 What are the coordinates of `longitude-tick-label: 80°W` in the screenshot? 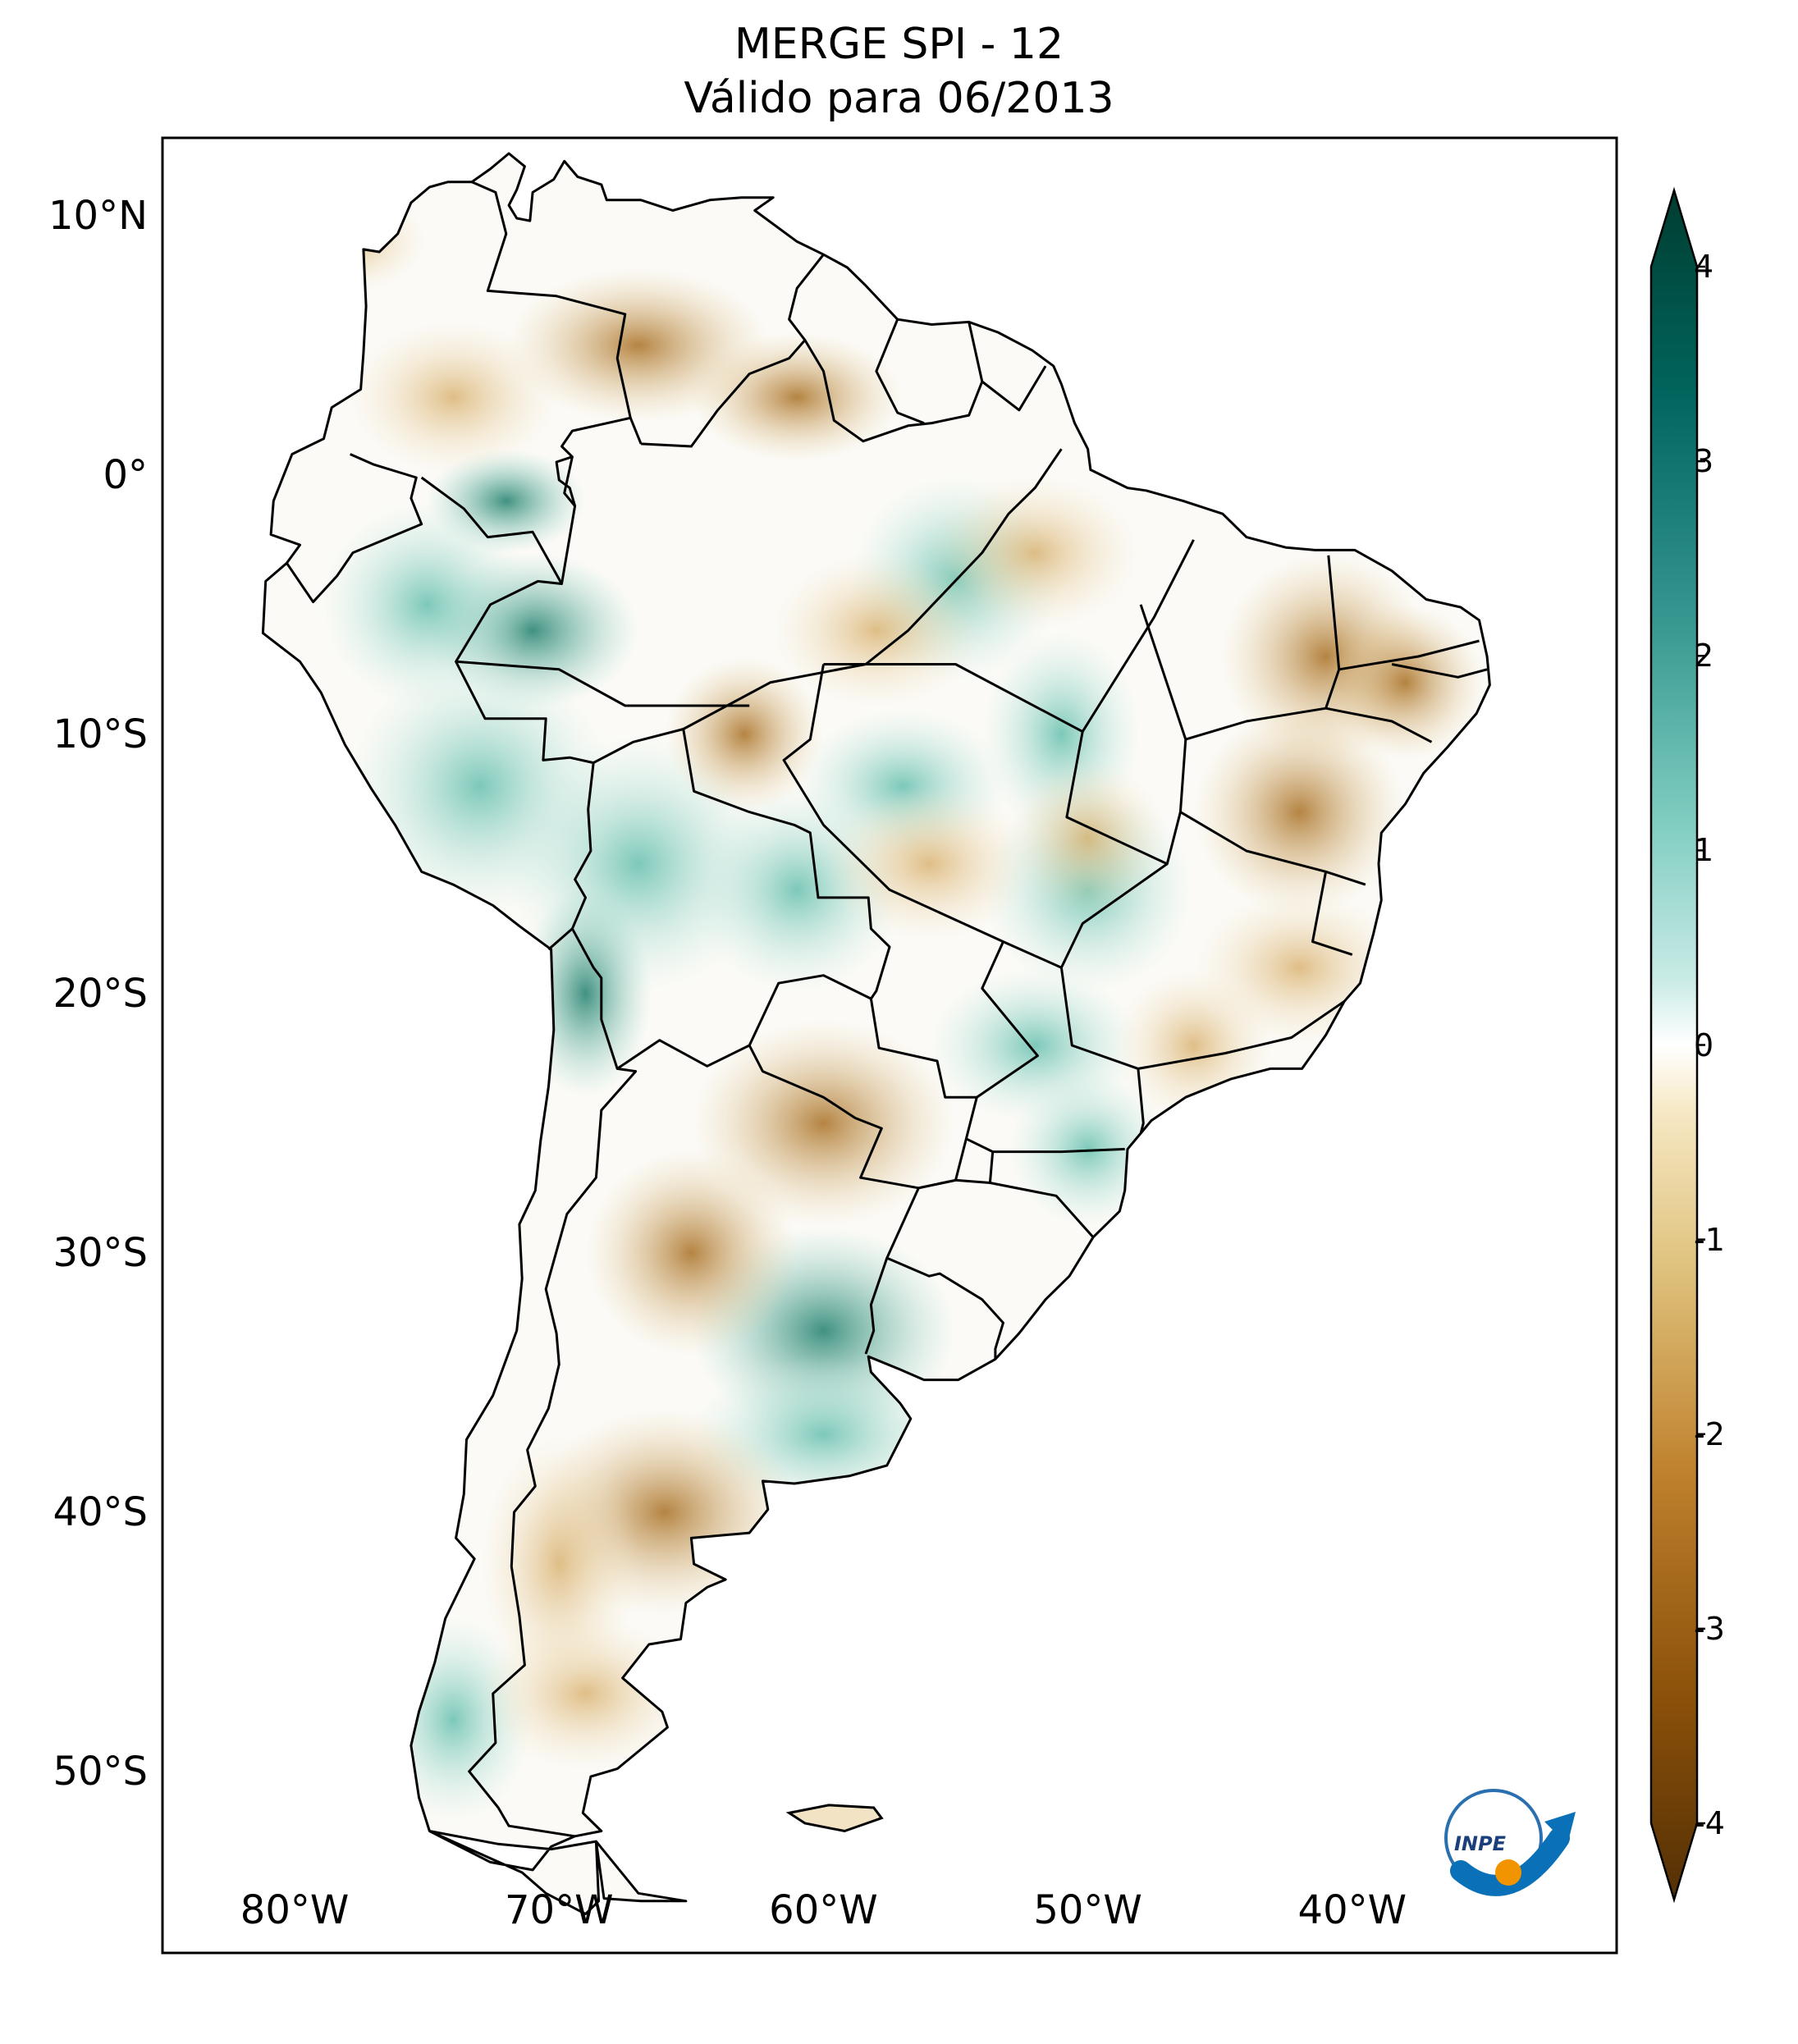 It's located at (295, 1910).